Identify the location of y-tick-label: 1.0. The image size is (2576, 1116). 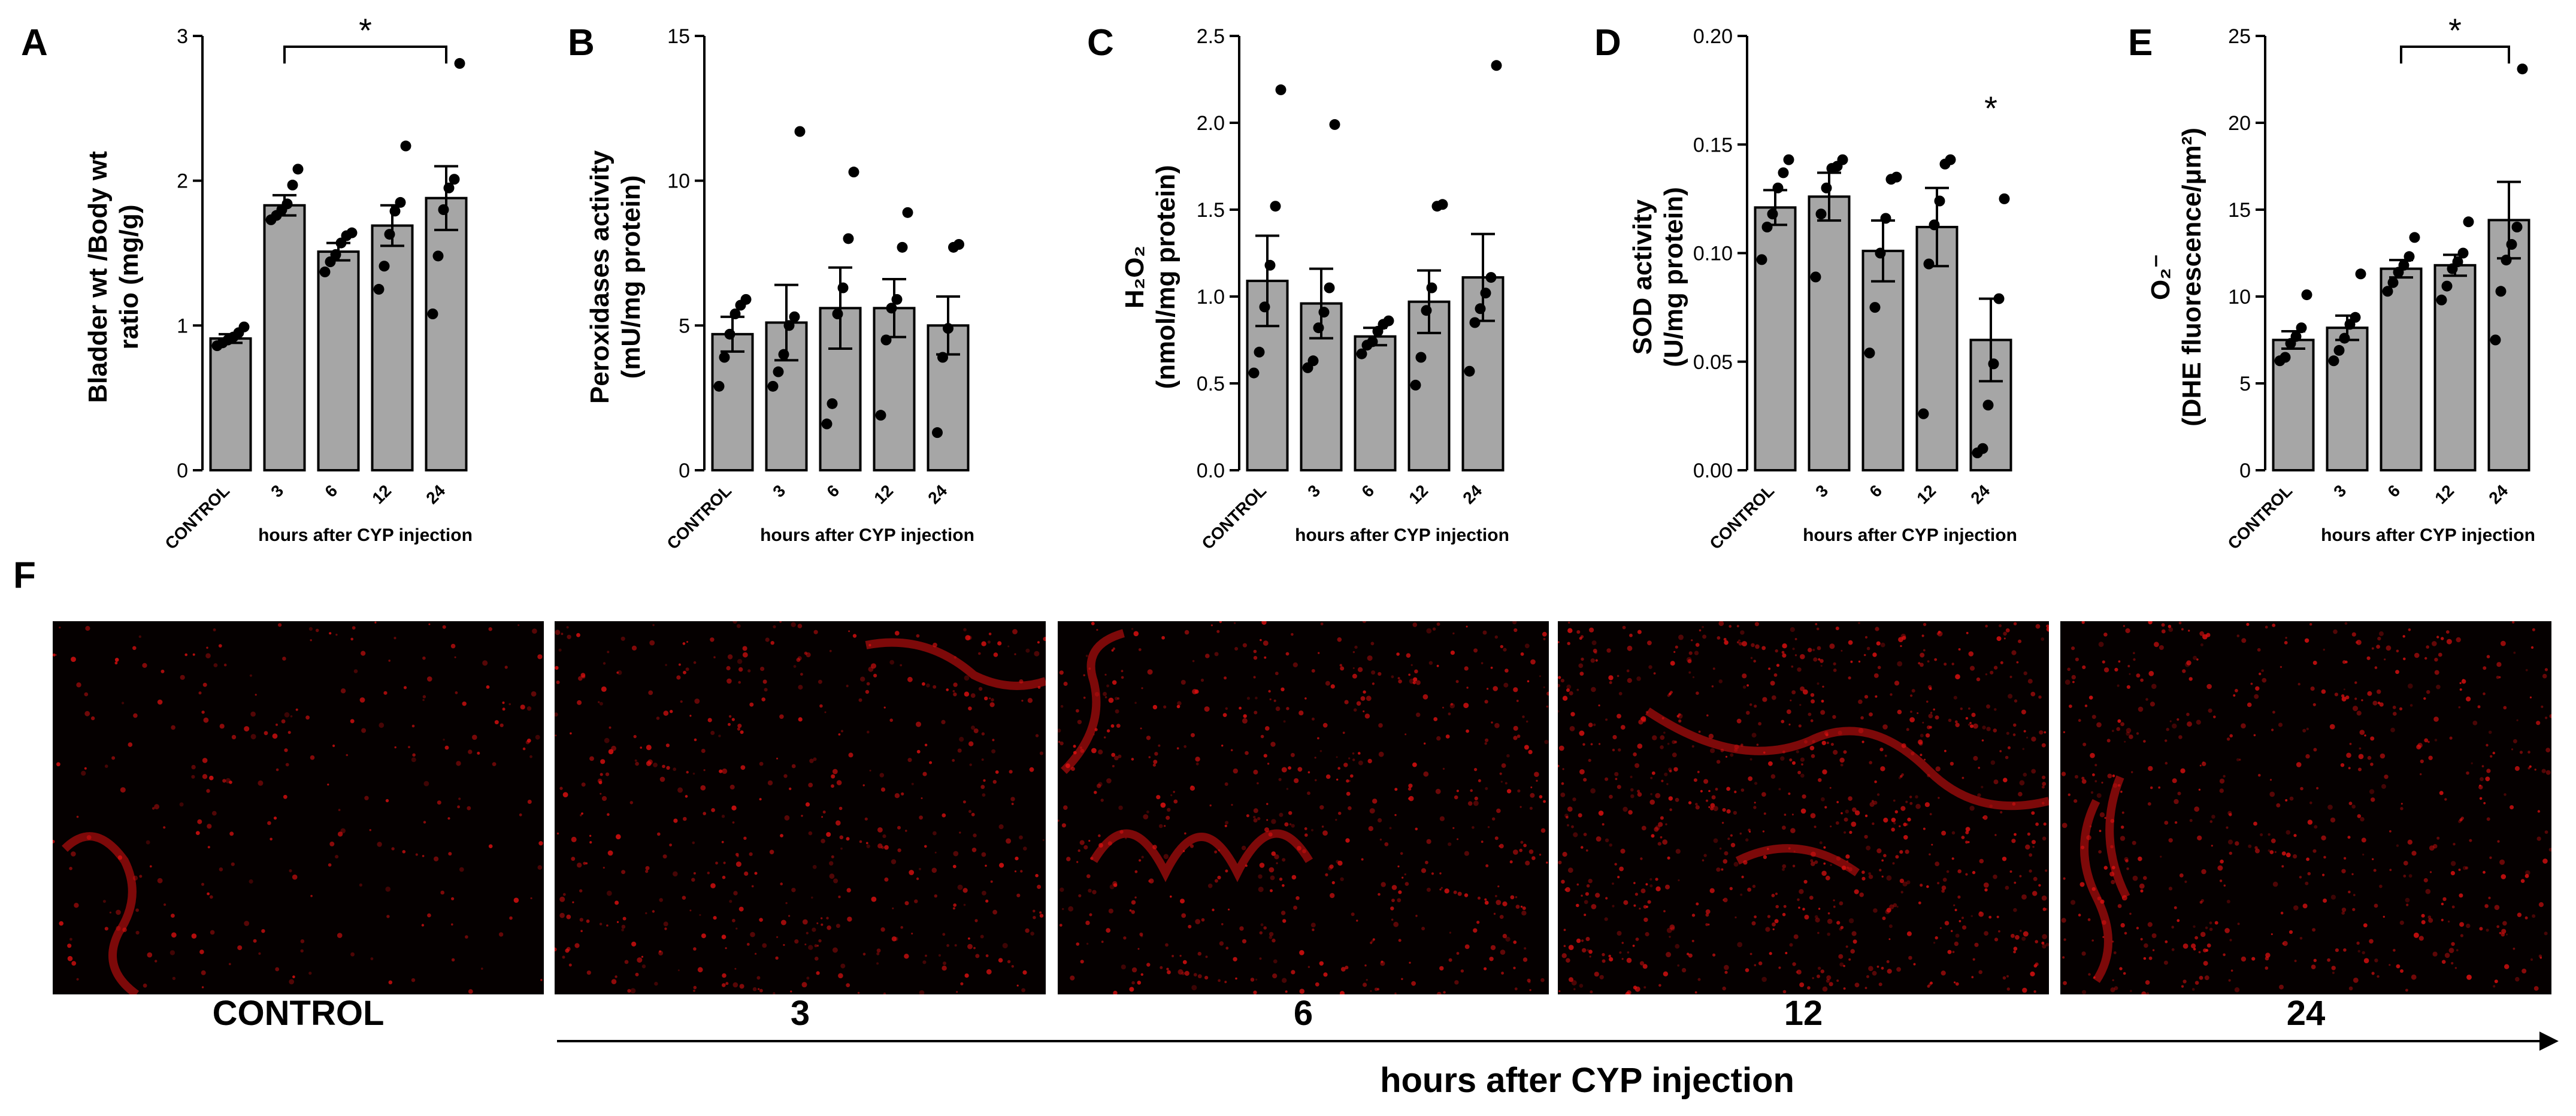
(1211, 297).